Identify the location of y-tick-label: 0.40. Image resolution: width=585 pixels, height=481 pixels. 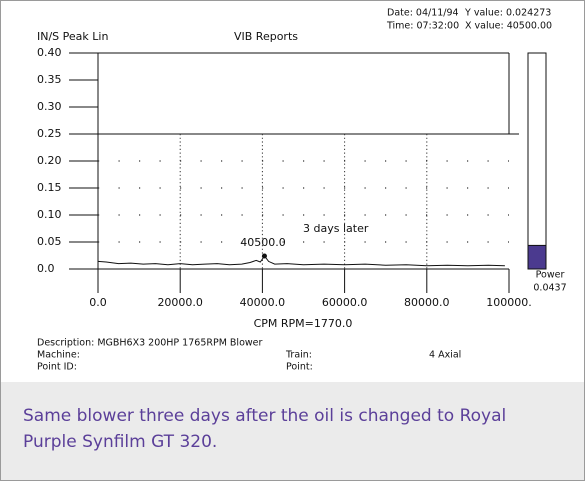
(49, 52).